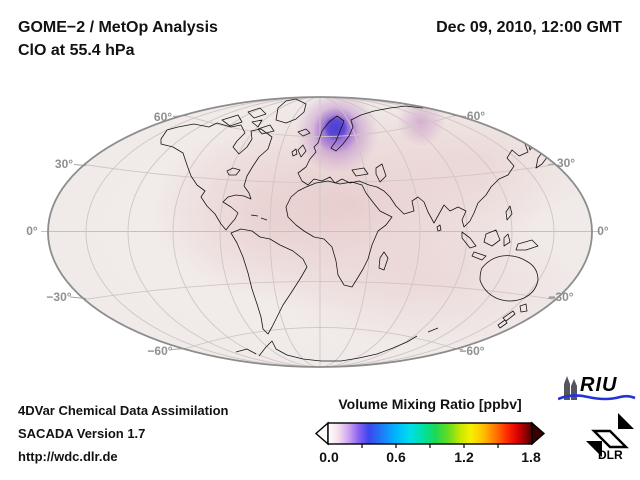 The width and height of the screenshot is (640, 480). Describe the element at coordinates (529, 27) in the screenshot. I see `timestamp: Dec 09, 2010, 12:00 GMT` at that location.